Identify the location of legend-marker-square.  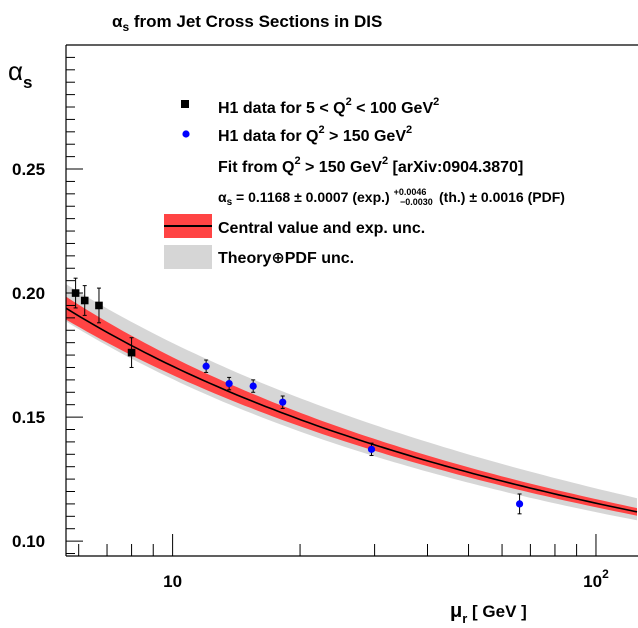
(185, 104).